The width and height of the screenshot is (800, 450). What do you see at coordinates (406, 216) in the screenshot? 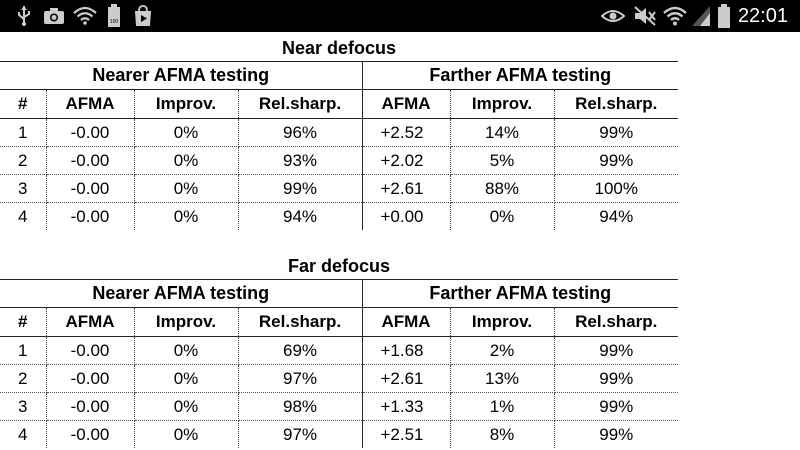
I see `far-afma-cell: +0.00` at bounding box center [406, 216].